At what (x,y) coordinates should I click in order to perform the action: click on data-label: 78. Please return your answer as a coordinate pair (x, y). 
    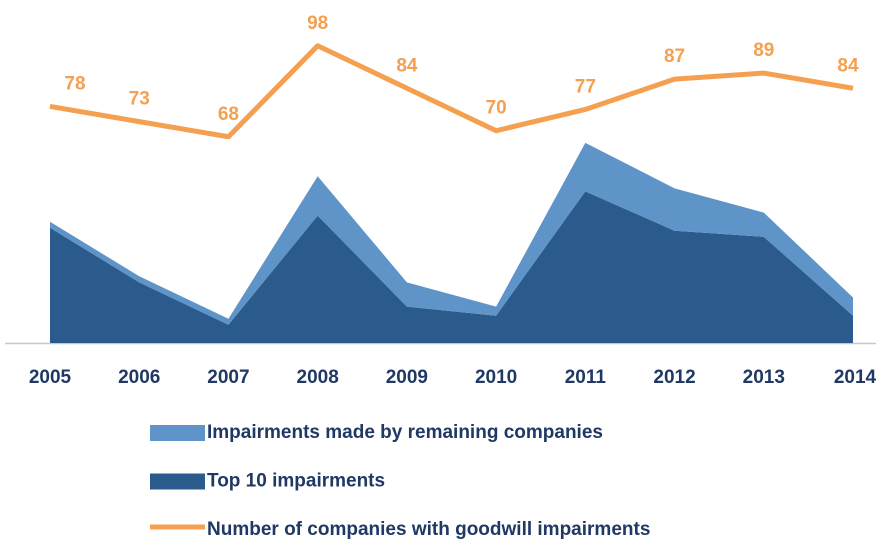
    Looking at the image, I should click on (74, 83).